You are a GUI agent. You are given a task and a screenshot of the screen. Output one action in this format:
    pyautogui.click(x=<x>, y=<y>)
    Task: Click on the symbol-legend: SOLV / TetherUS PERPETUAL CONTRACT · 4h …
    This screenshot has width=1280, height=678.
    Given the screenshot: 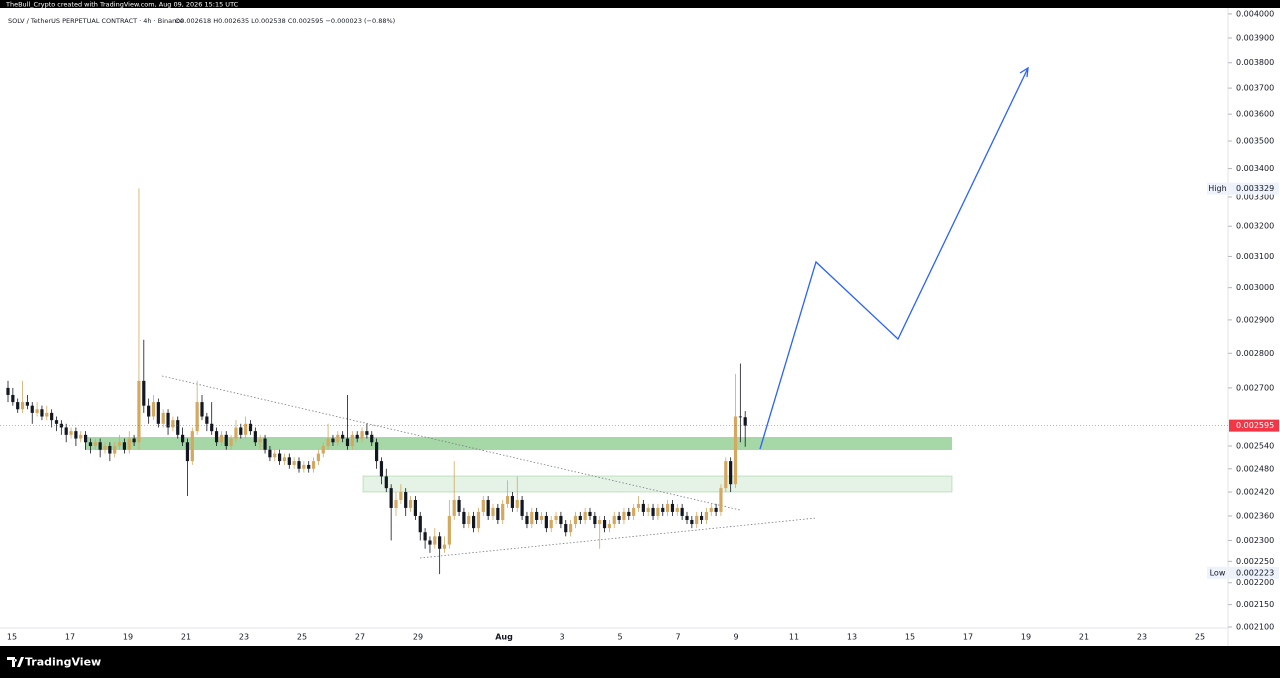 What is the action you would take?
    pyautogui.click(x=96, y=21)
    